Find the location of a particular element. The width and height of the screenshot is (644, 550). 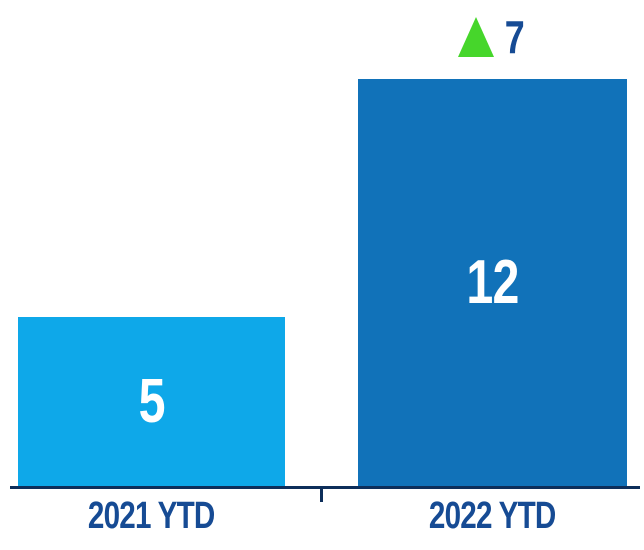

increase-annotation: 7 is located at coordinates (492, 37).